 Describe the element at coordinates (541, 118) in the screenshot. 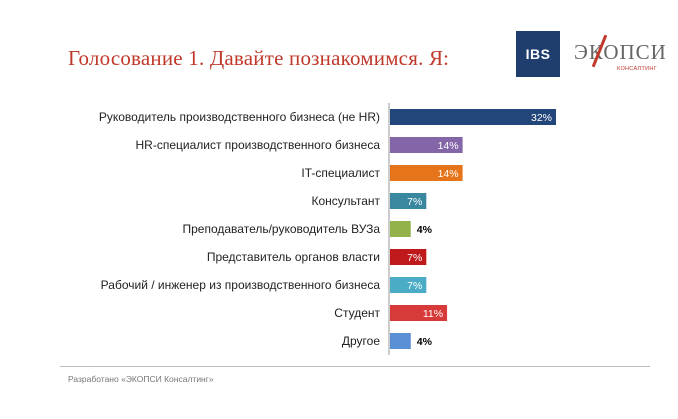

I see `bar-value-label: 32%` at that location.